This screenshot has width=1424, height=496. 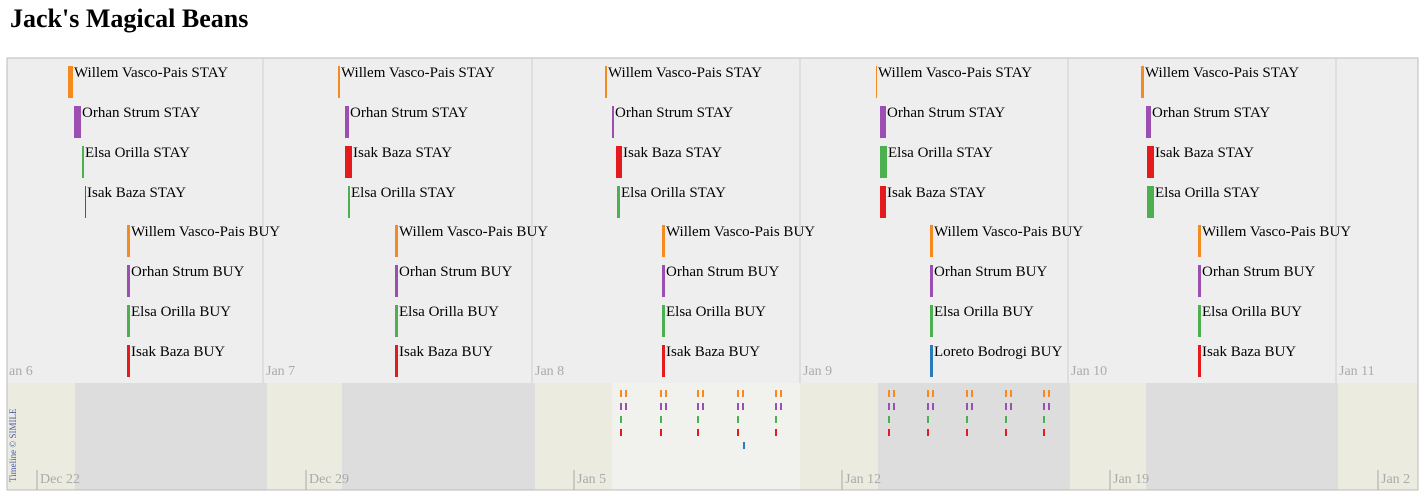 What do you see at coordinates (129, 18) in the screenshot?
I see `page-title: Jack's Magical Beans` at bounding box center [129, 18].